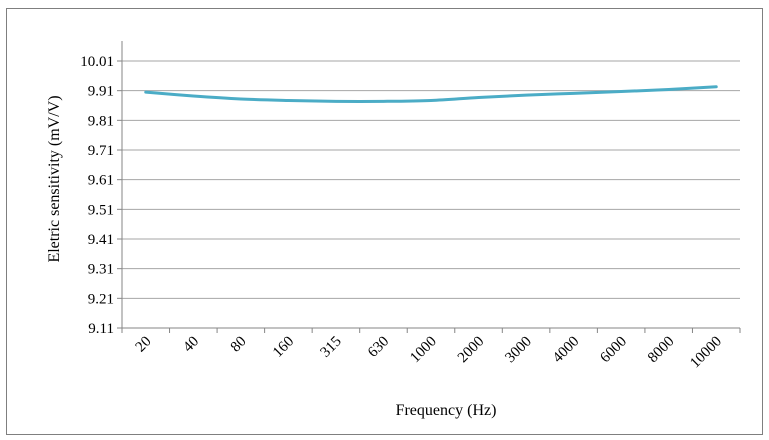 The width and height of the screenshot is (769, 440). Describe the element at coordinates (101, 240) in the screenshot. I see `y-tick-label: 9.41` at that location.